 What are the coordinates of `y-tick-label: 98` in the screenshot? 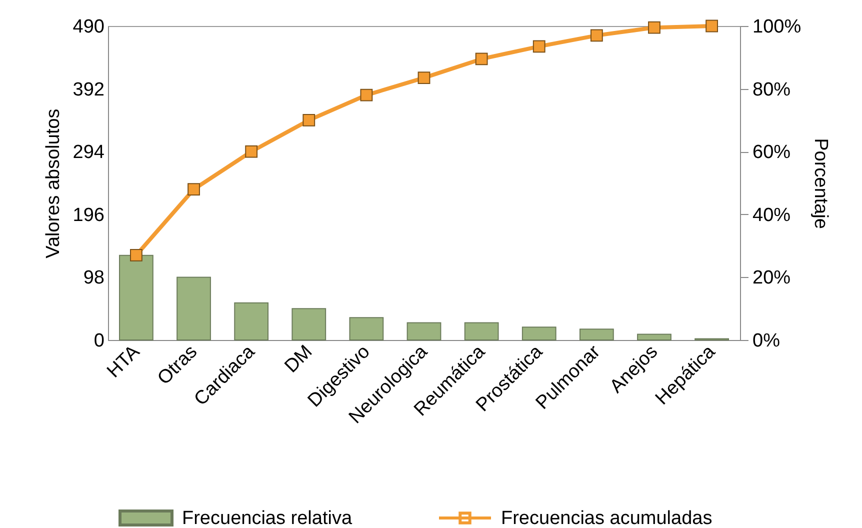 It's located at (93, 278).